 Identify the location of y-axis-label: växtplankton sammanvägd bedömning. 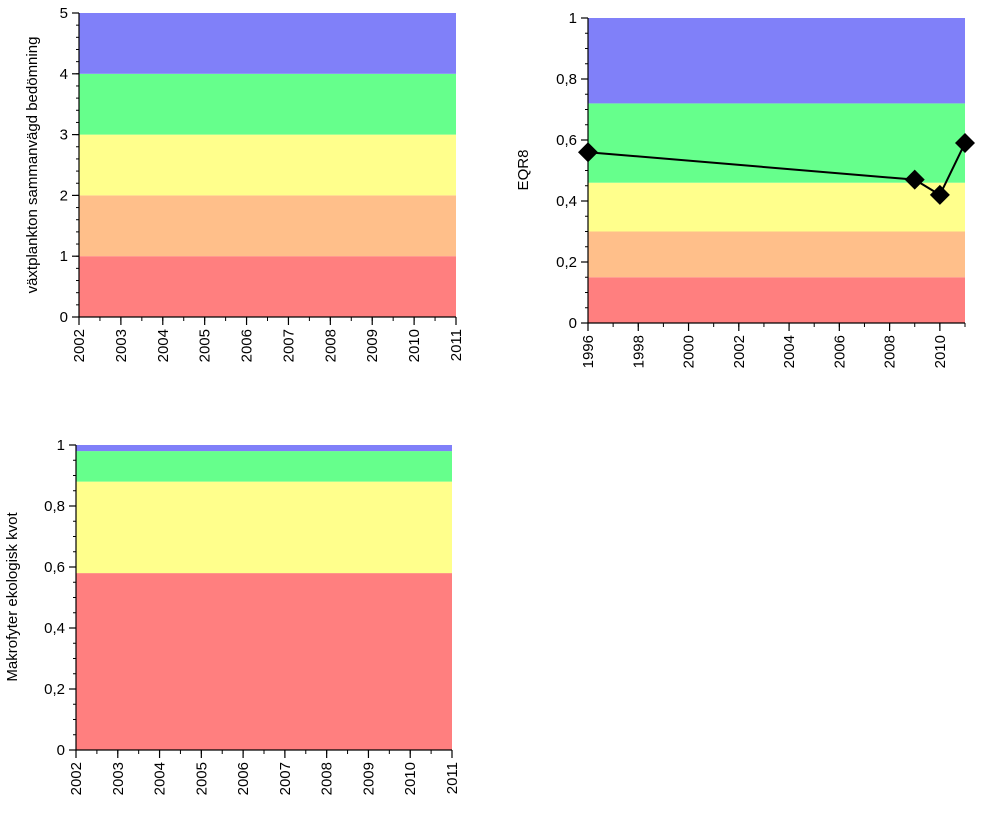
(32, 165).